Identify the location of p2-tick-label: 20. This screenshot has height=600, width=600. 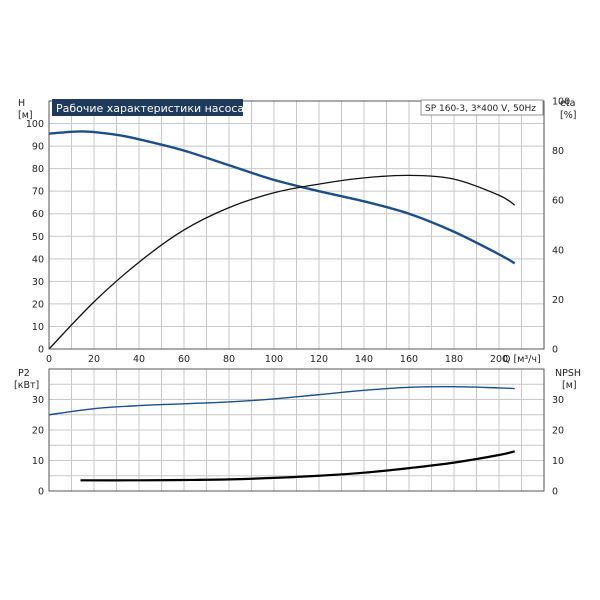
(38, 431).